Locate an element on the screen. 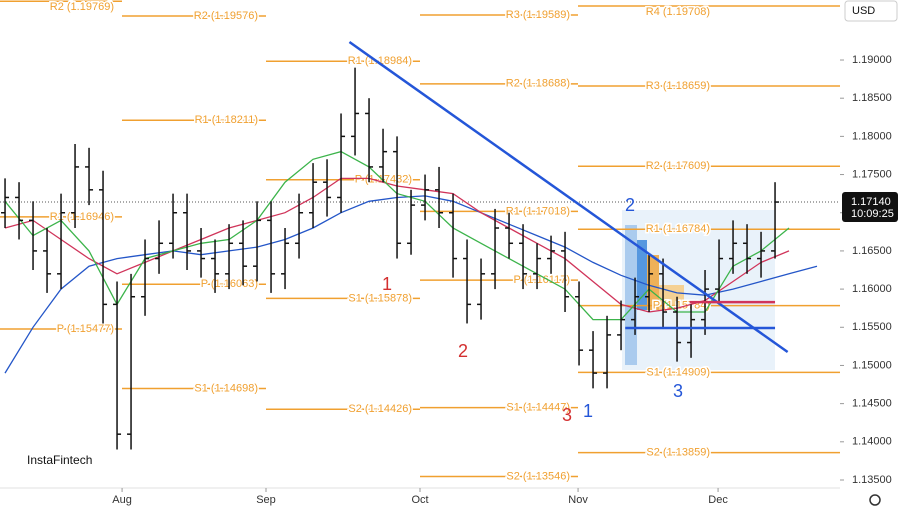 This screenshot has width=900, height=515. pivot-label: S2 (1.13546) is located at coordinates (538, 476).